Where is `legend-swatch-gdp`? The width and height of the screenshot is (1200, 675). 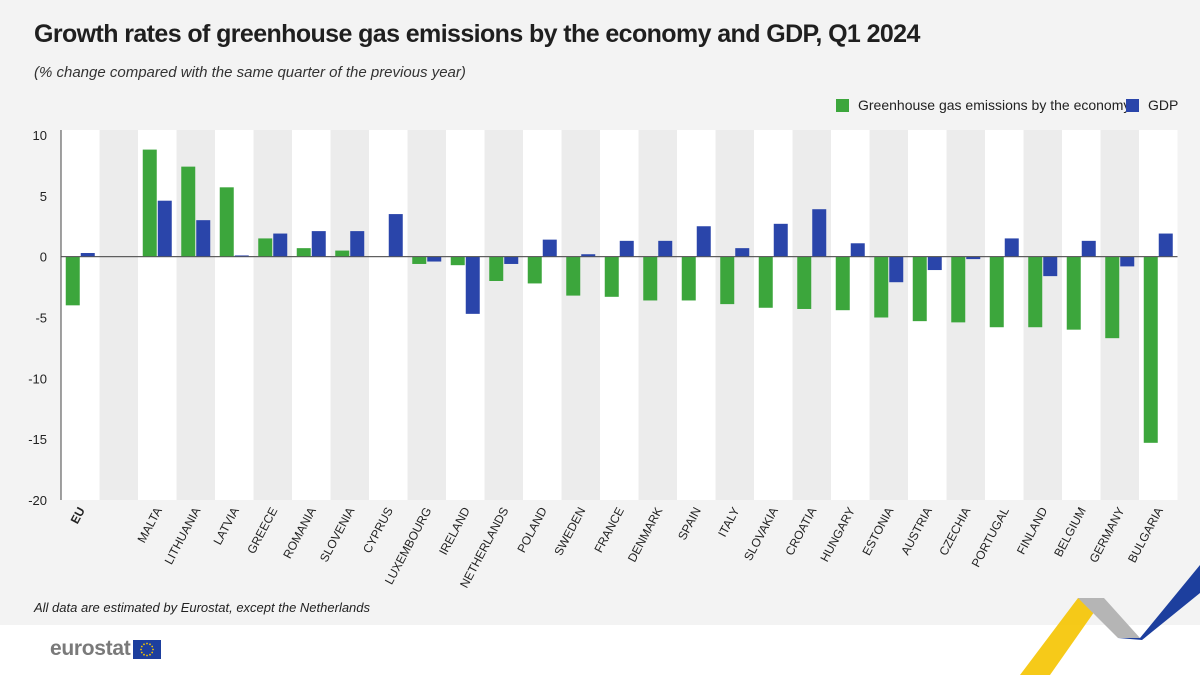 legend-swatch-gdp is located at coordinates (1132, 105).